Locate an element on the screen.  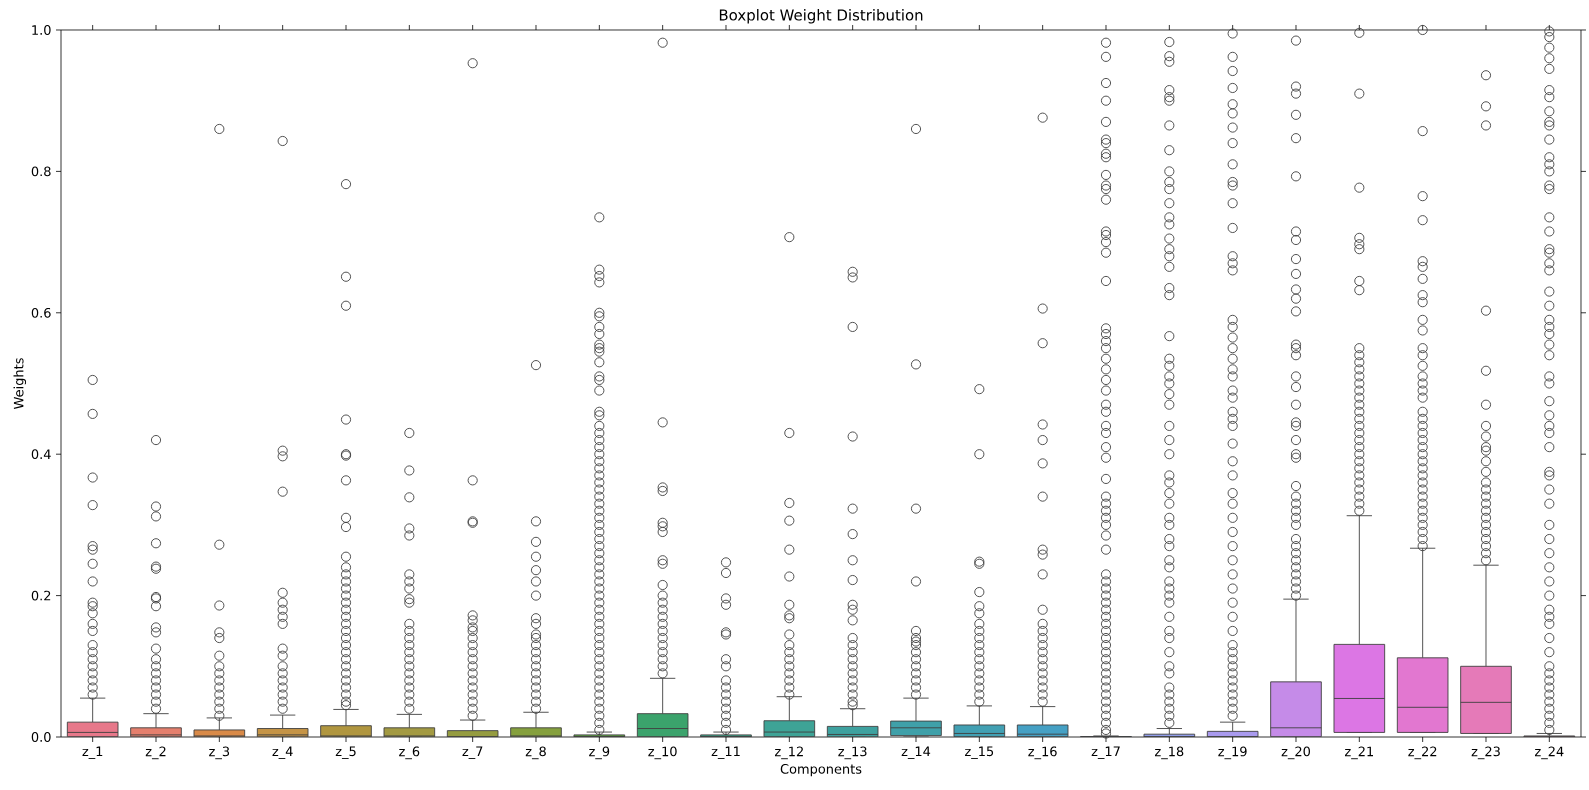
y-axis-title: Weights is located at coordinates (20, 383).